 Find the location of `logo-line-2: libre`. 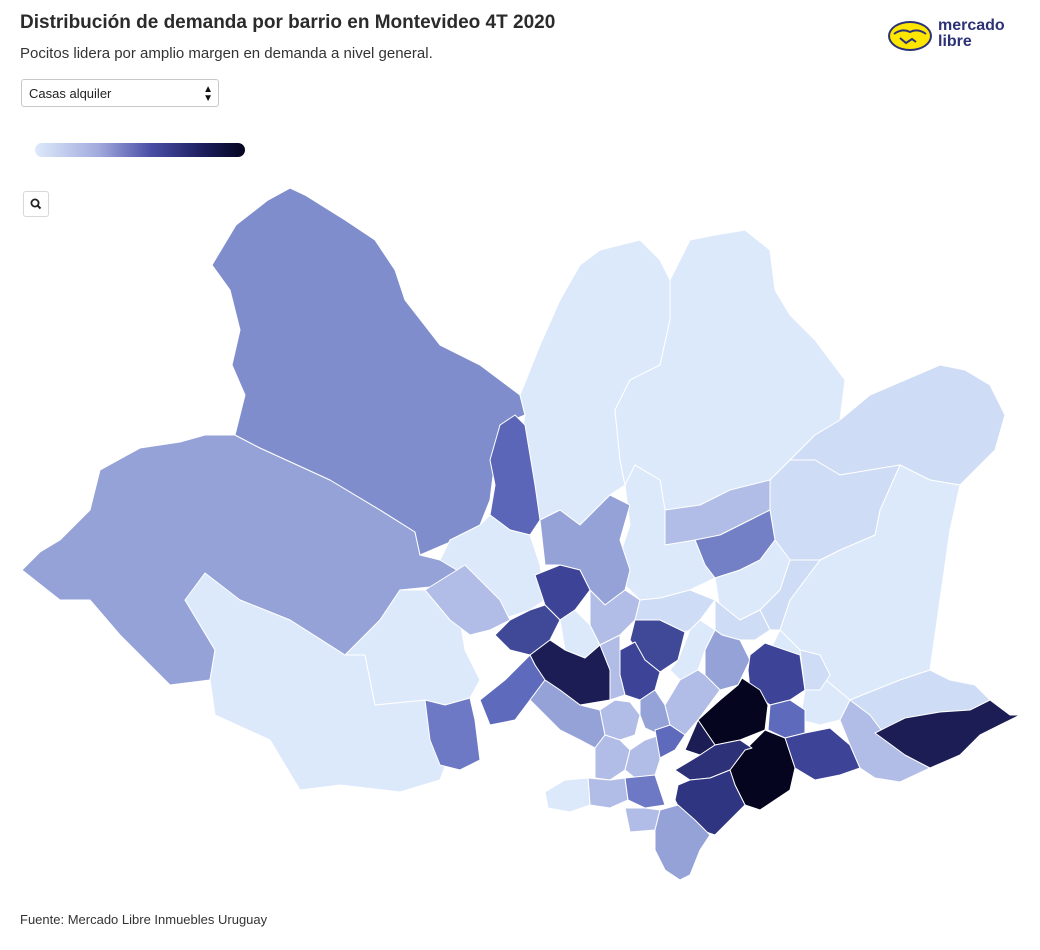

logo-line-2: libre is located at coordinates (955, 41).